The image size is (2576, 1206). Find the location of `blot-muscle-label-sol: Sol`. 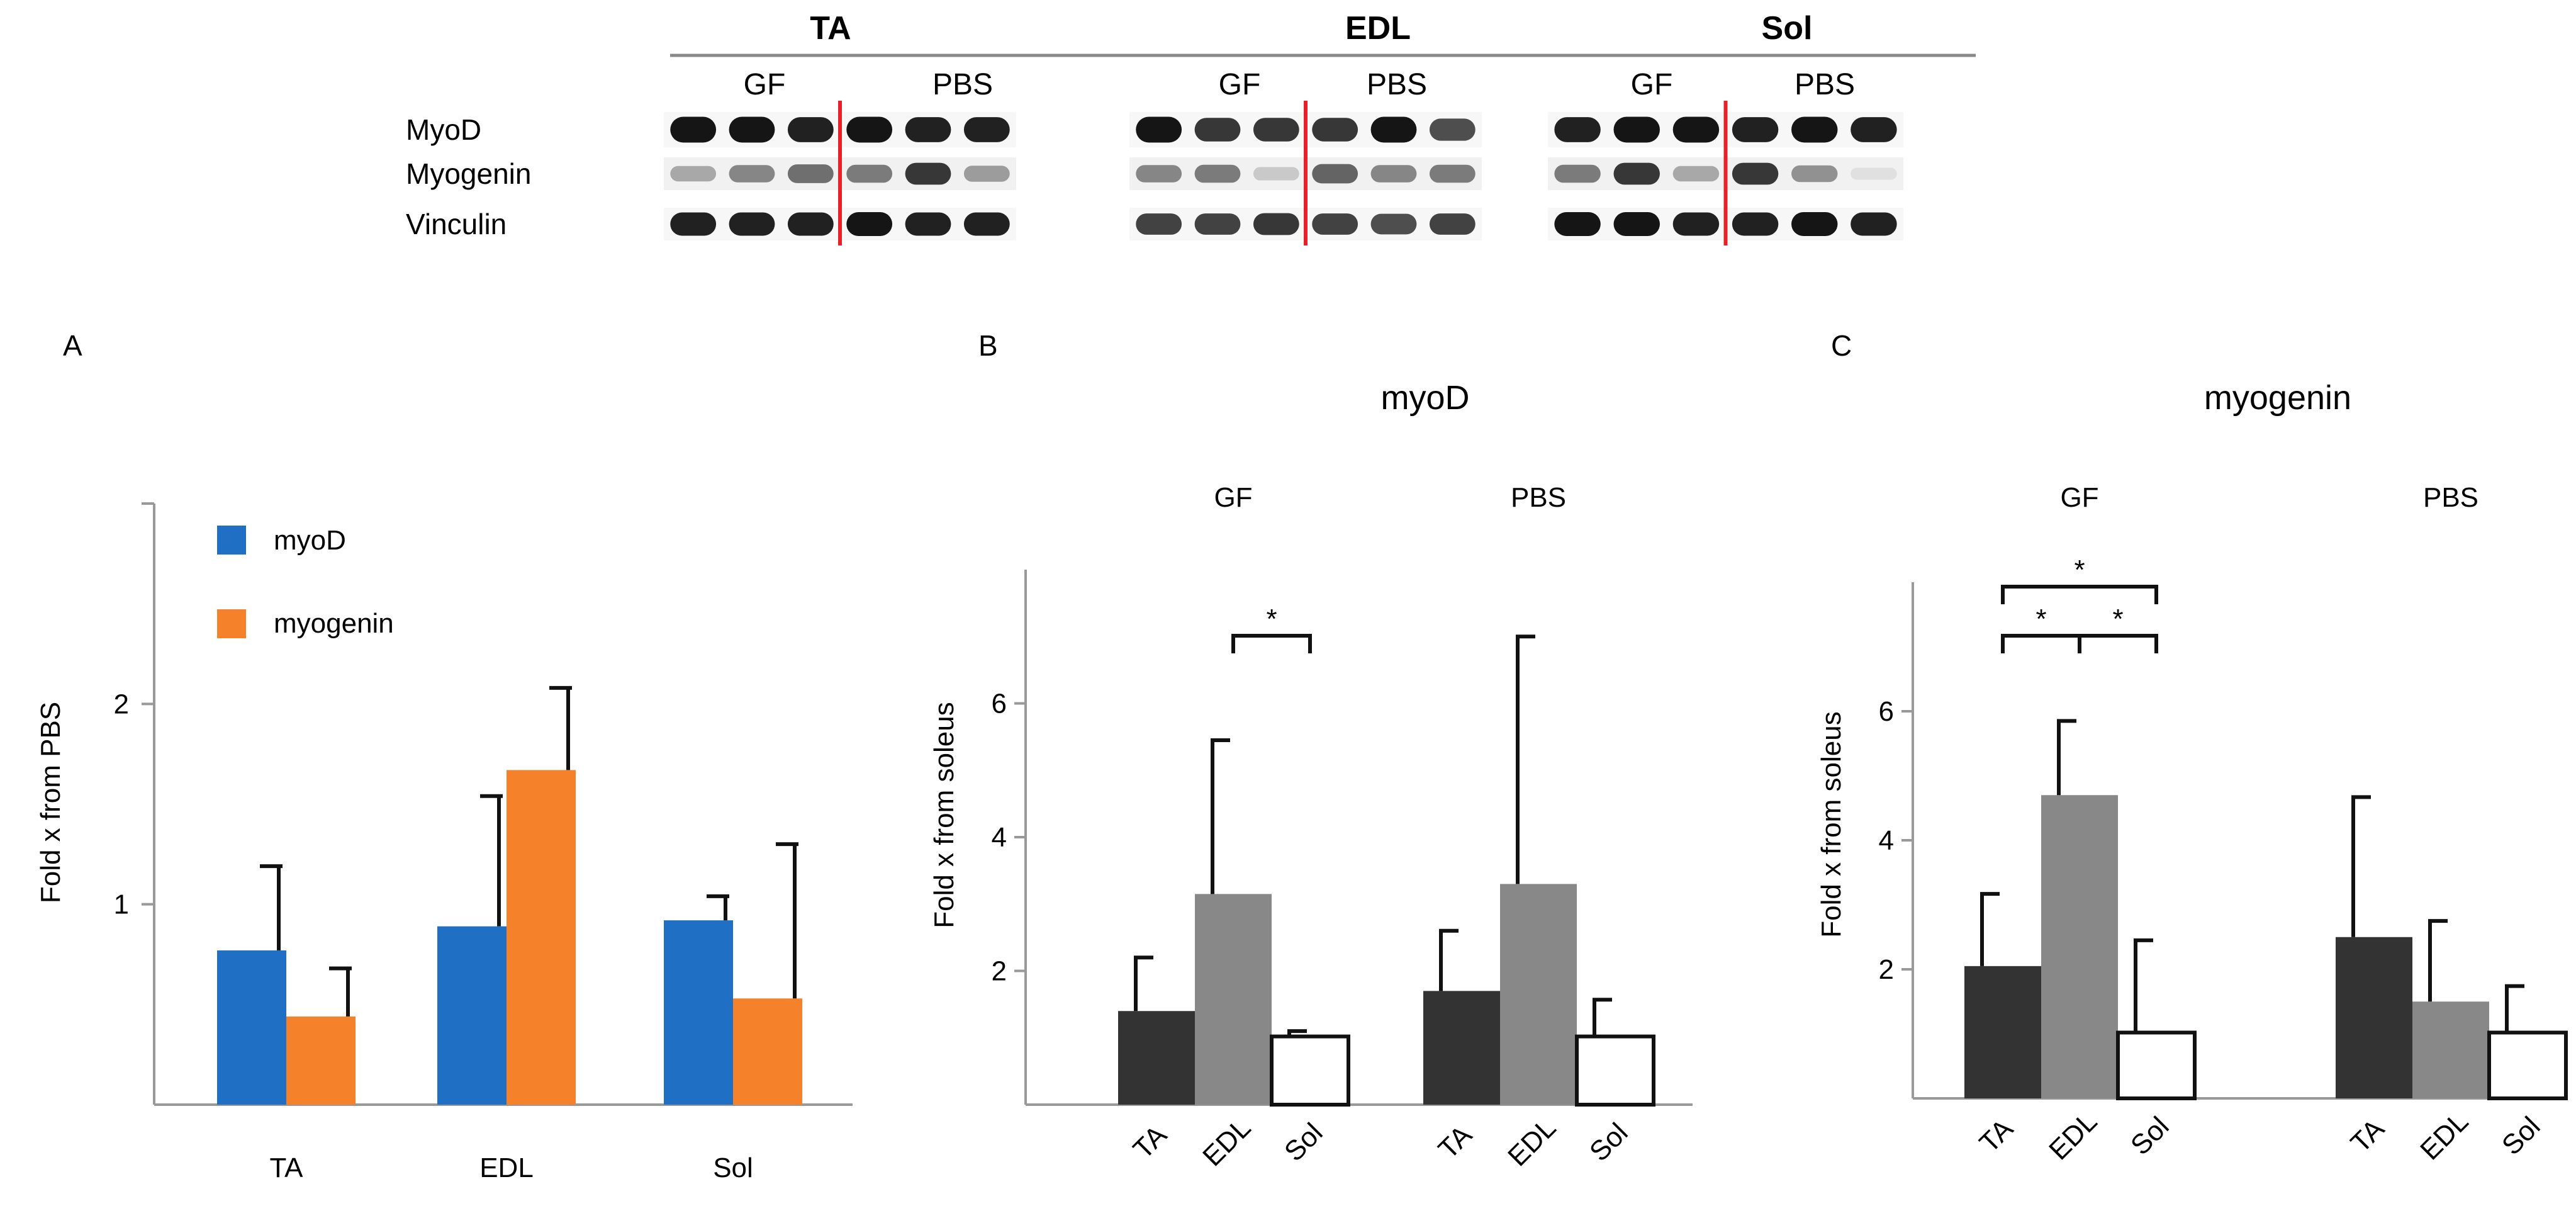

blot-muscle-label-sol: Sol is located at coordinates (1787, 28).